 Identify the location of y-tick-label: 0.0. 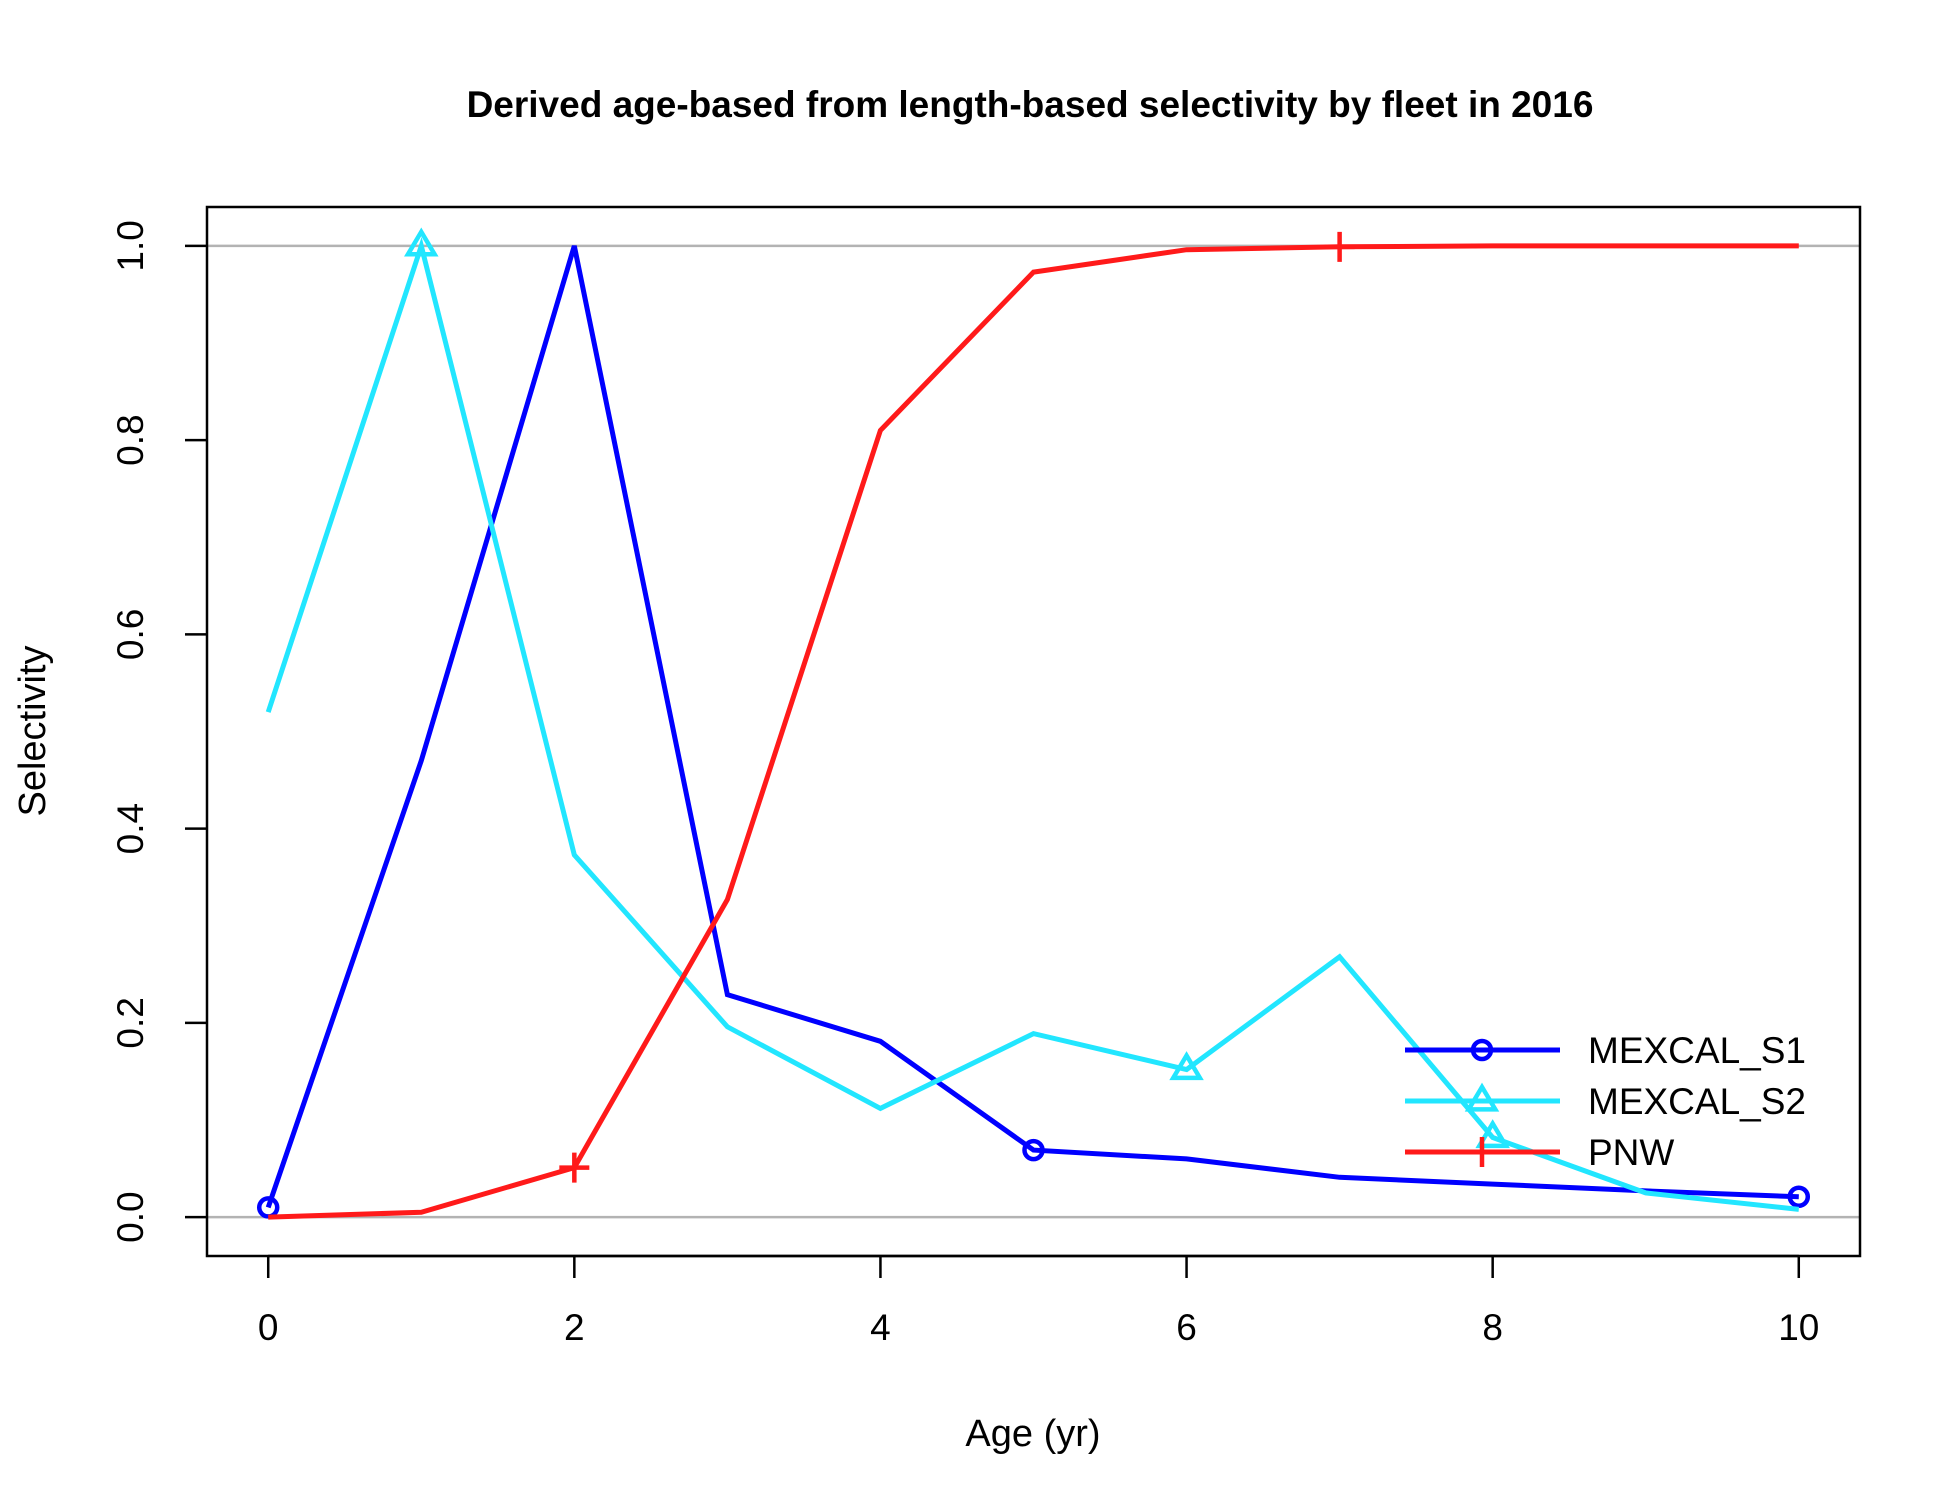
(130, 1216).